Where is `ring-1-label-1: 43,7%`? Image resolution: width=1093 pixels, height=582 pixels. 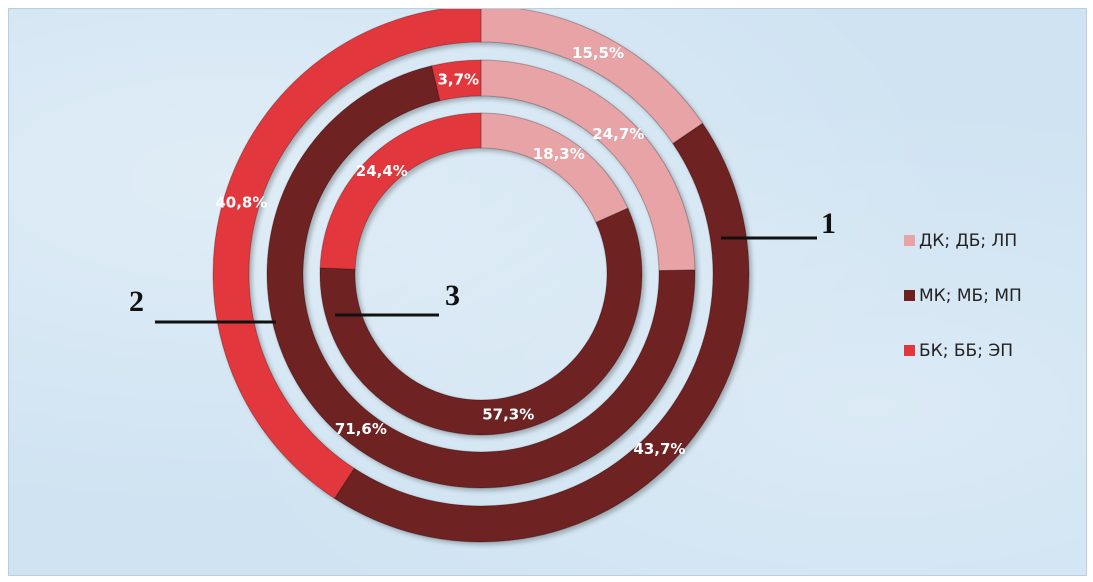
ring-1-label-1: 43,7% is located at coordinates (659, 449).